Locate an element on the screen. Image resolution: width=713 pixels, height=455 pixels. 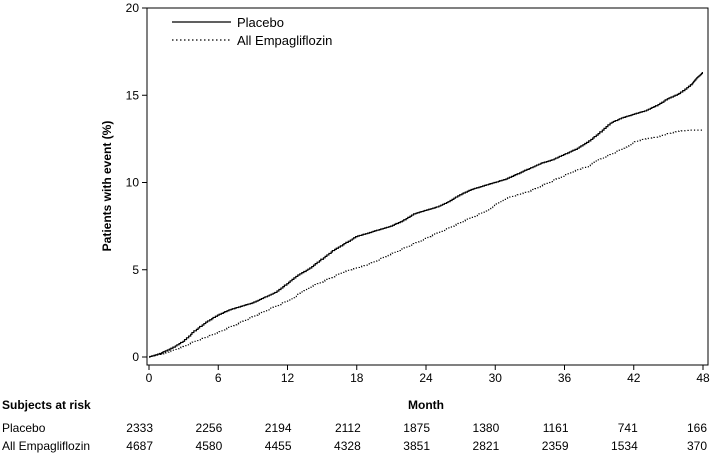
risk-value-0-7: 741 is located at coordinates (628, 428).